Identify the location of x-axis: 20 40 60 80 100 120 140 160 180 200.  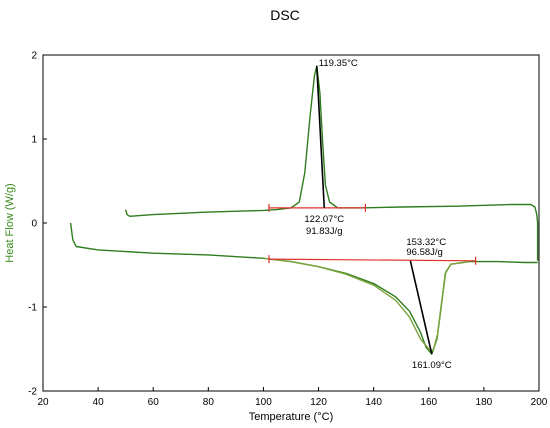
(292, 397).